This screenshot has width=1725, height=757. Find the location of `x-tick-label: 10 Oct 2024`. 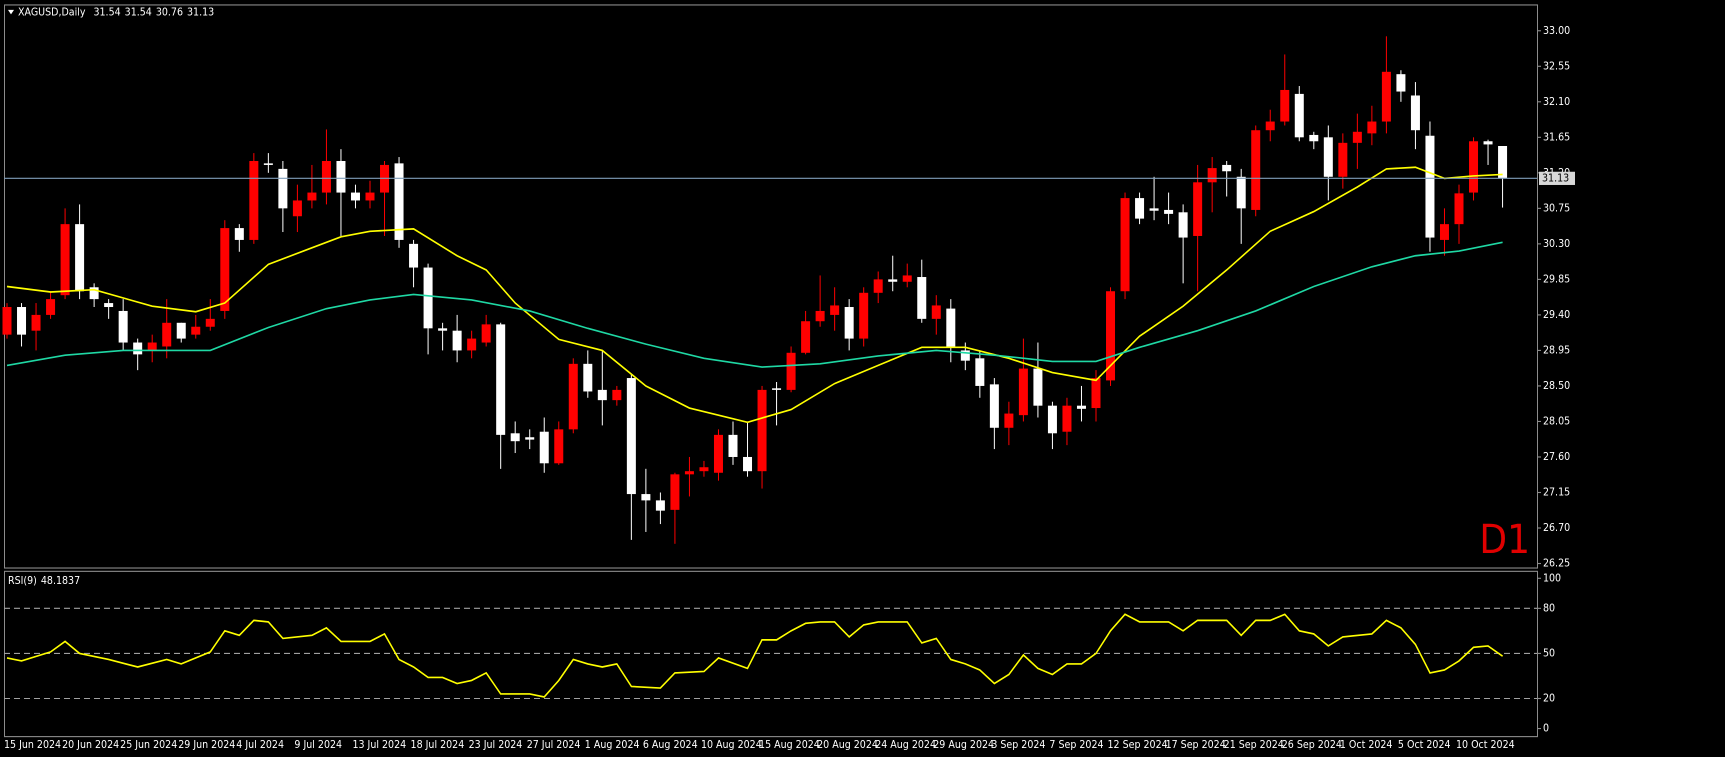

x-tick-label: 10 Oct 2024 is located at coordinates (1485, 746).